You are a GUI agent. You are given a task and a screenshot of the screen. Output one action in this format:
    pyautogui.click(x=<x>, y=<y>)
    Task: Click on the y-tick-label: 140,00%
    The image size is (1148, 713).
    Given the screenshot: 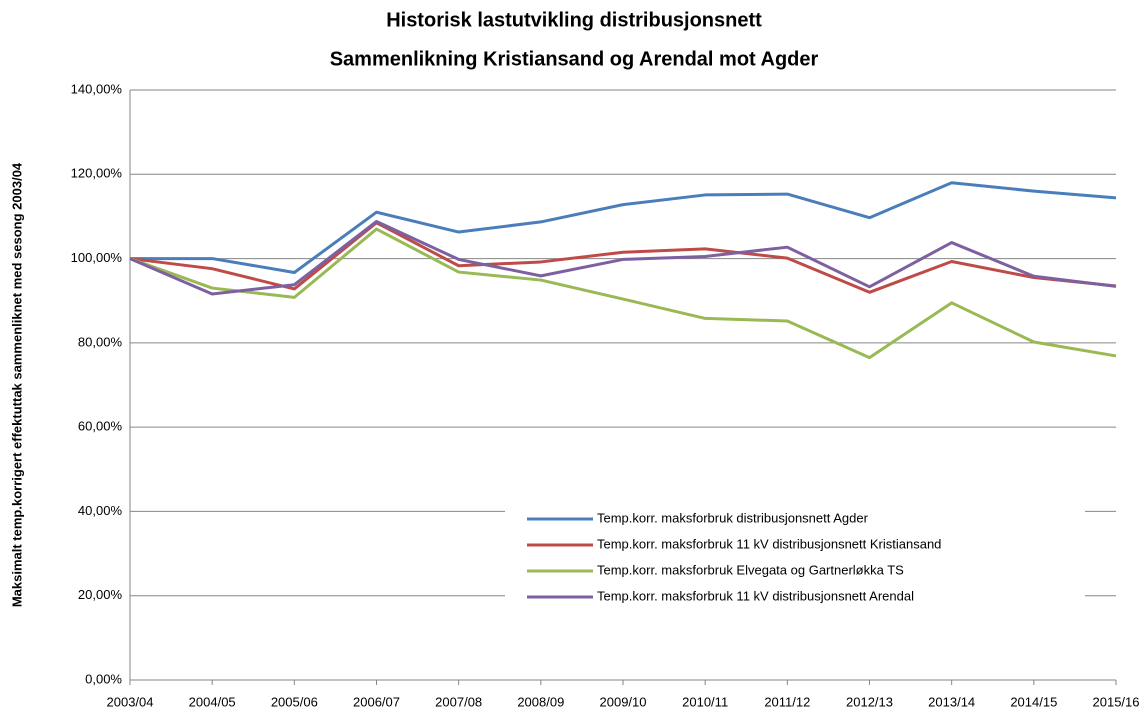 What is the action you would take?
    pyautogui.click(x=97, y=88)
    